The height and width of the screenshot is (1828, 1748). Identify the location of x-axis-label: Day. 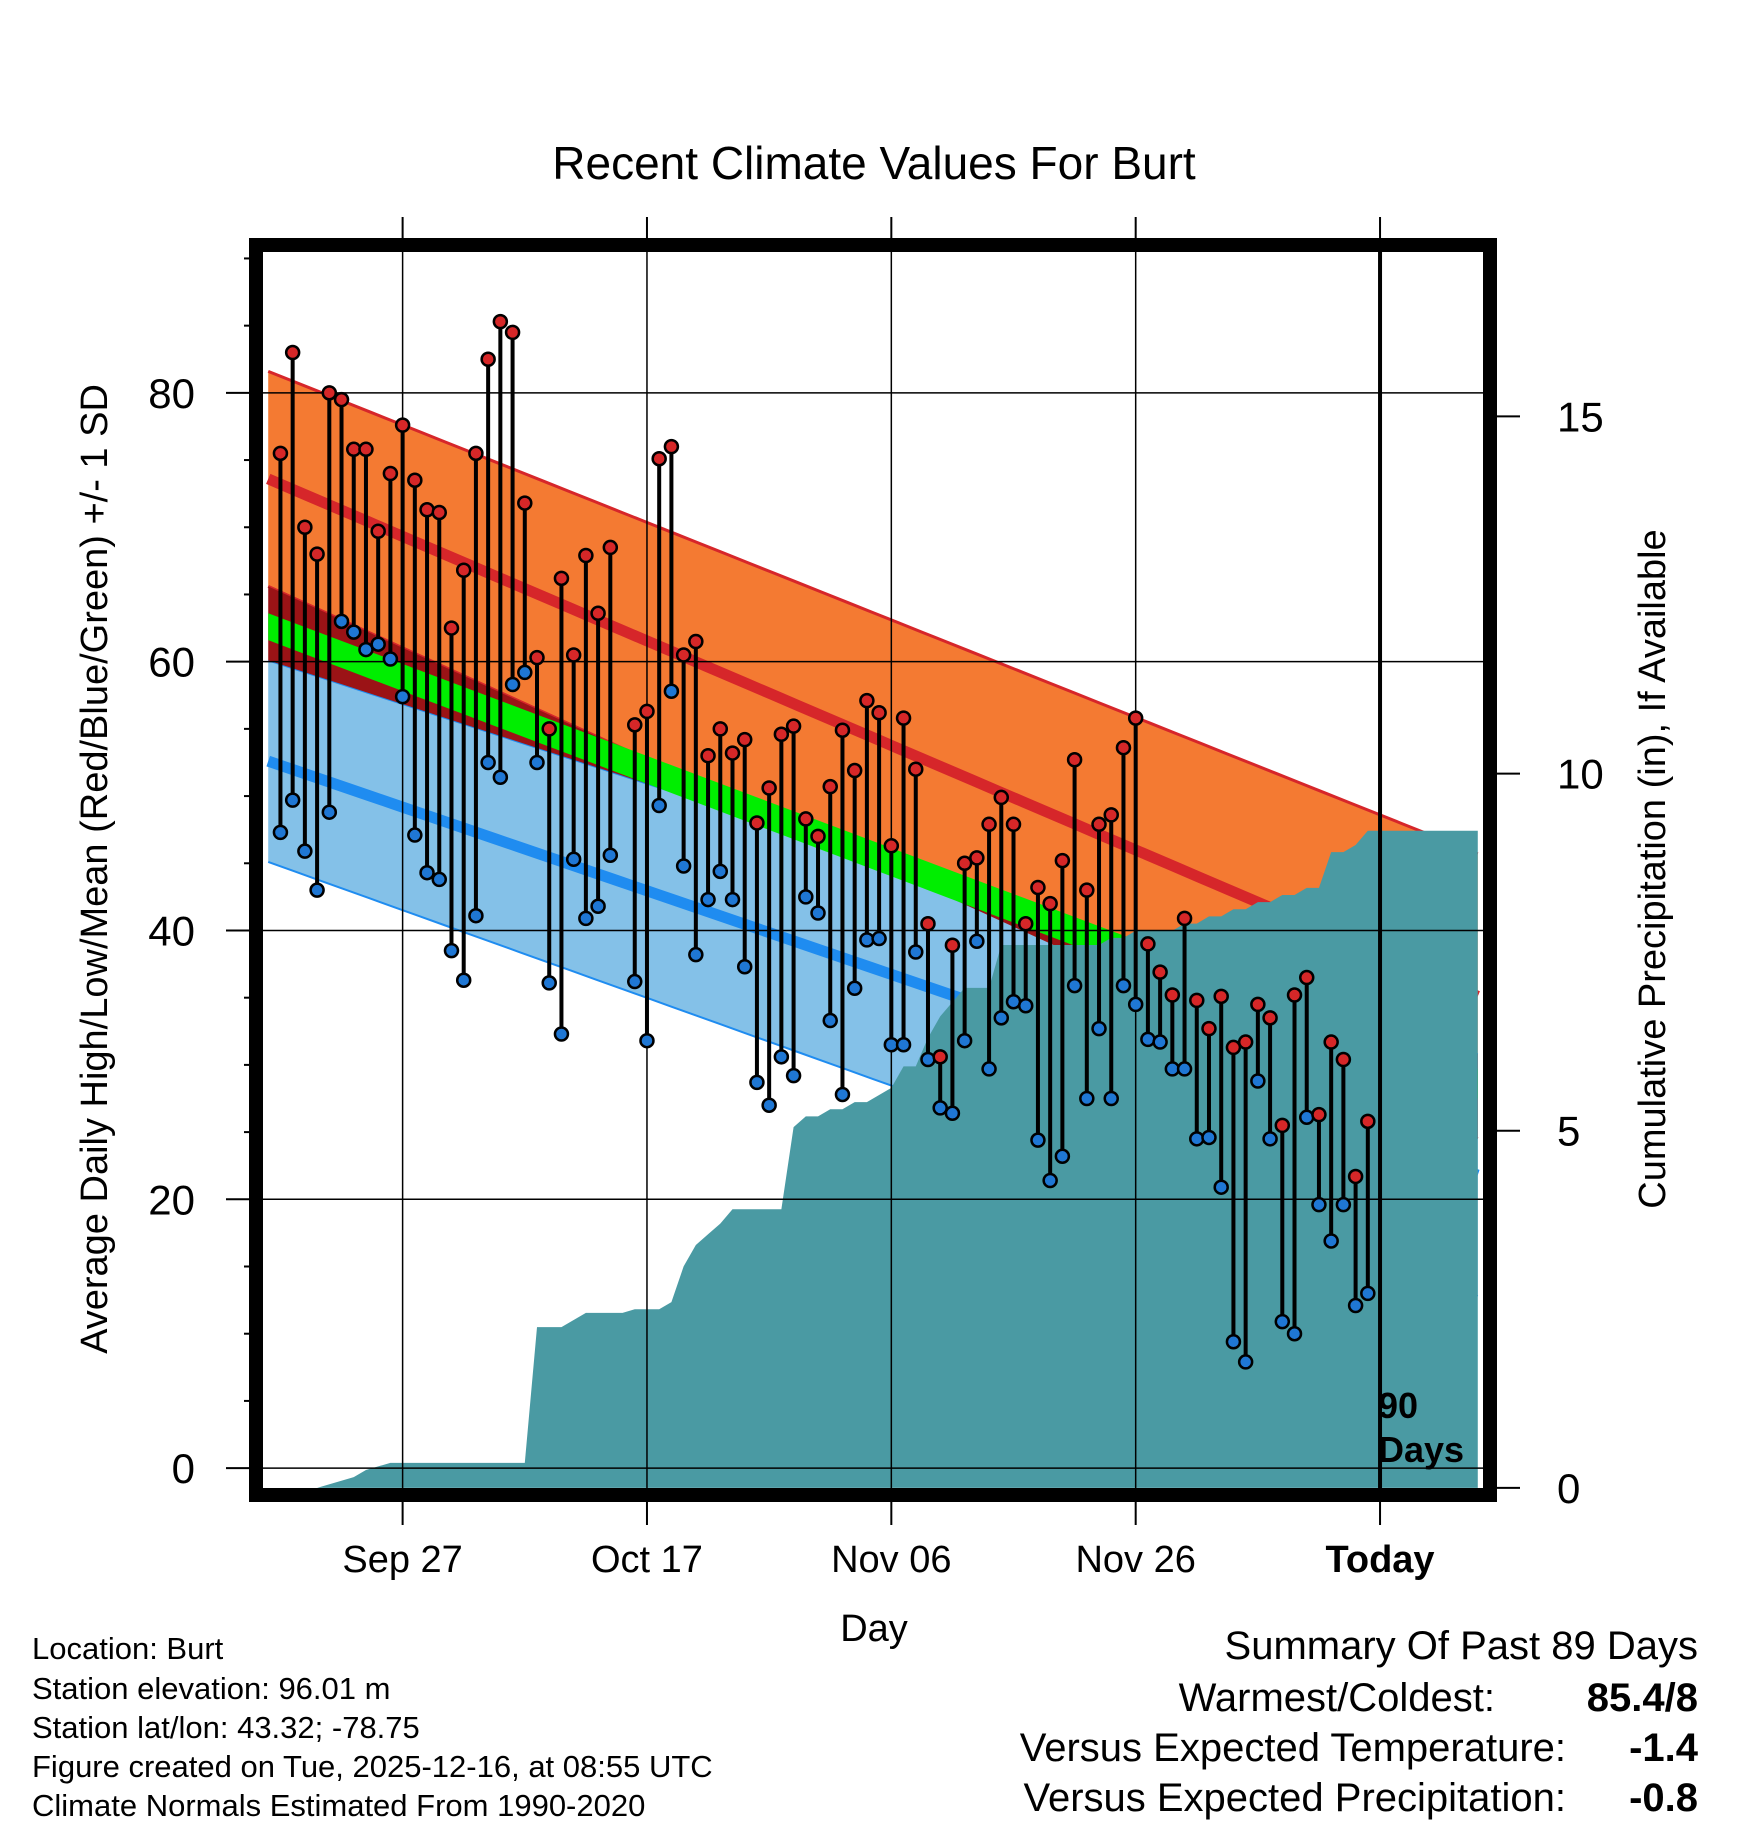
(874, 1629).